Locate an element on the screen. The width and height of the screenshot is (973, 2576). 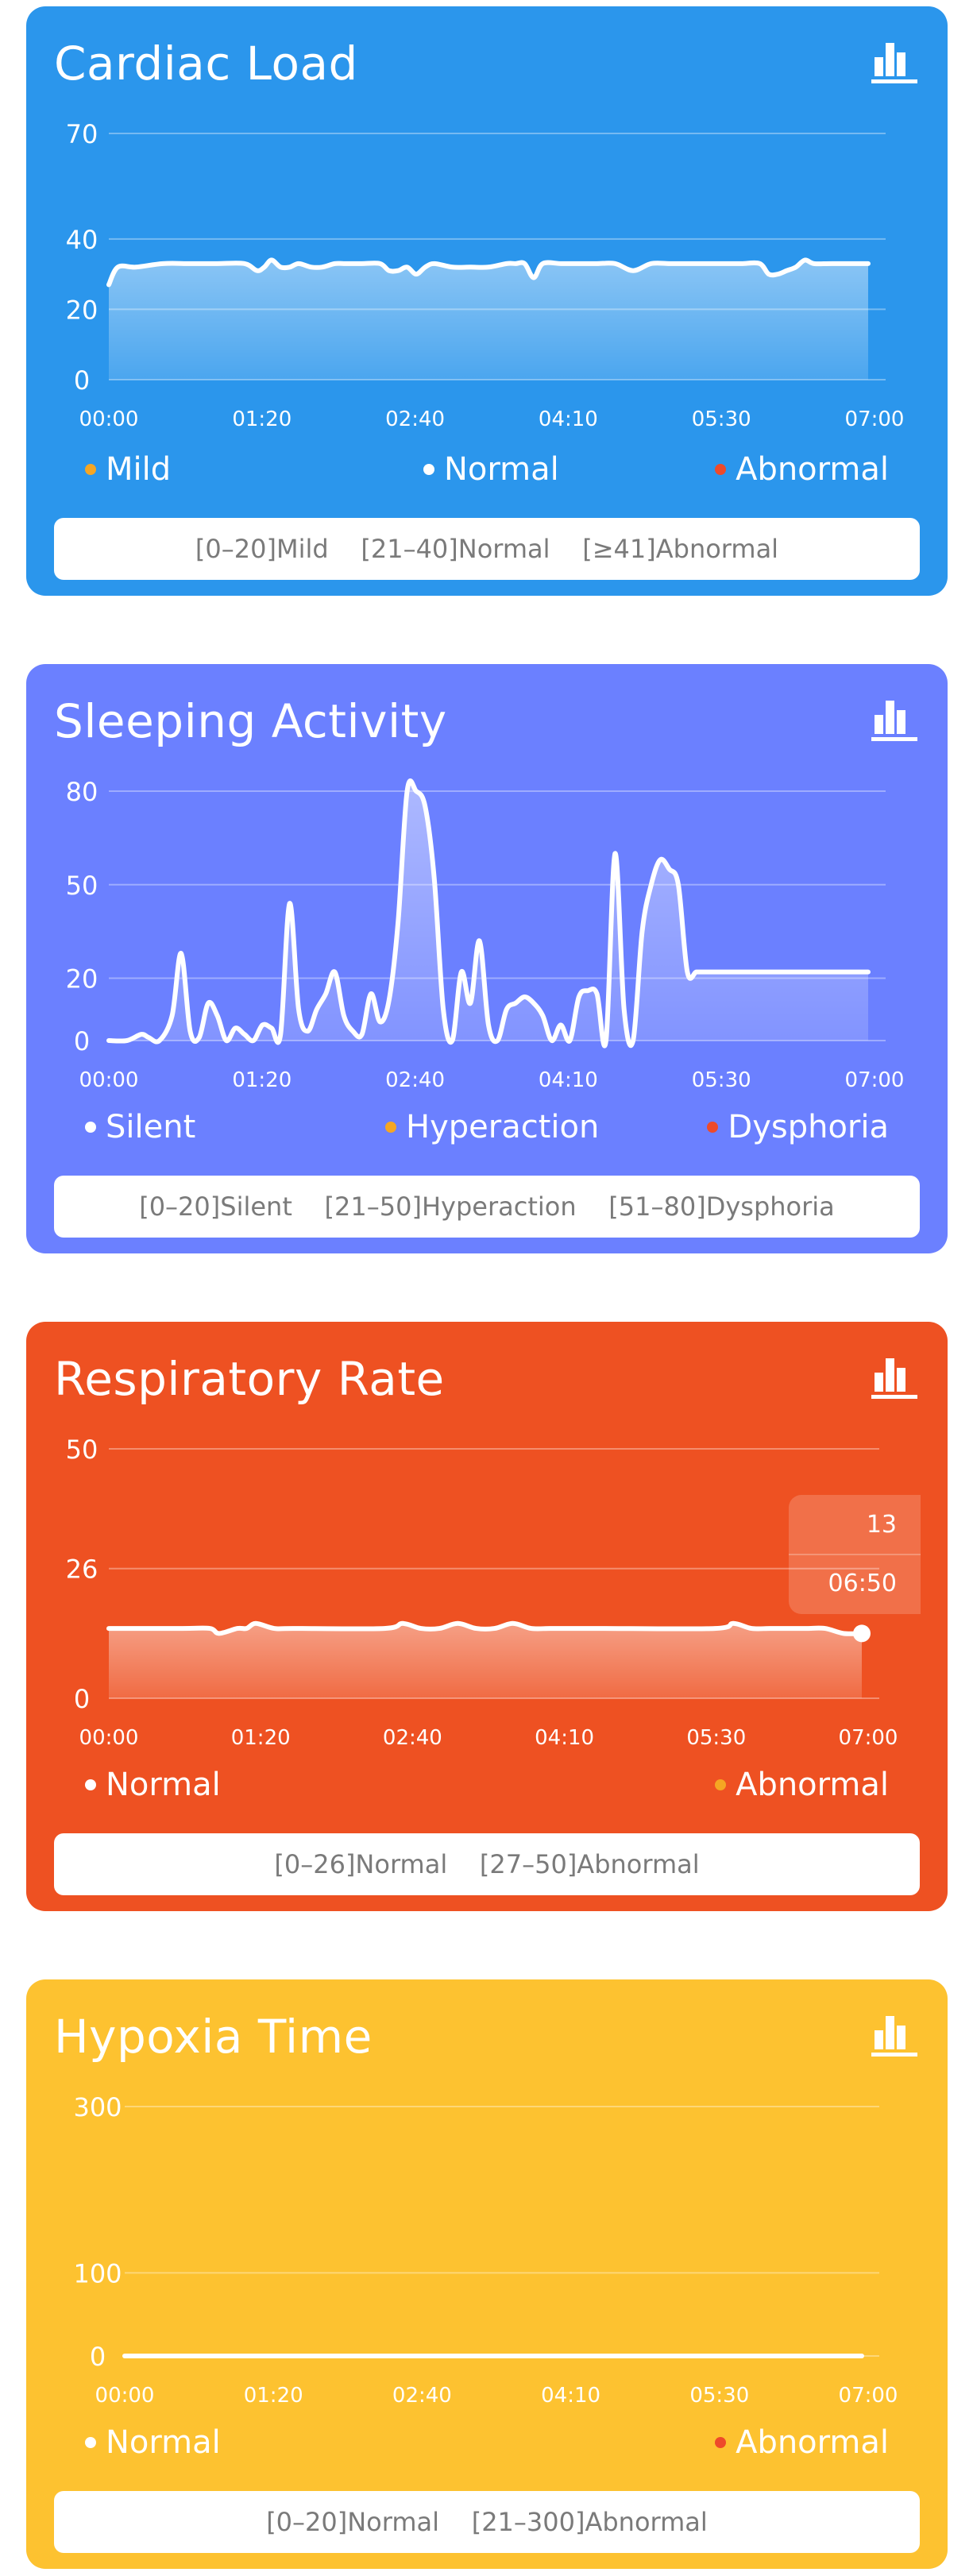
card-title: Cardiac Load is located at coordinates (206, 64).